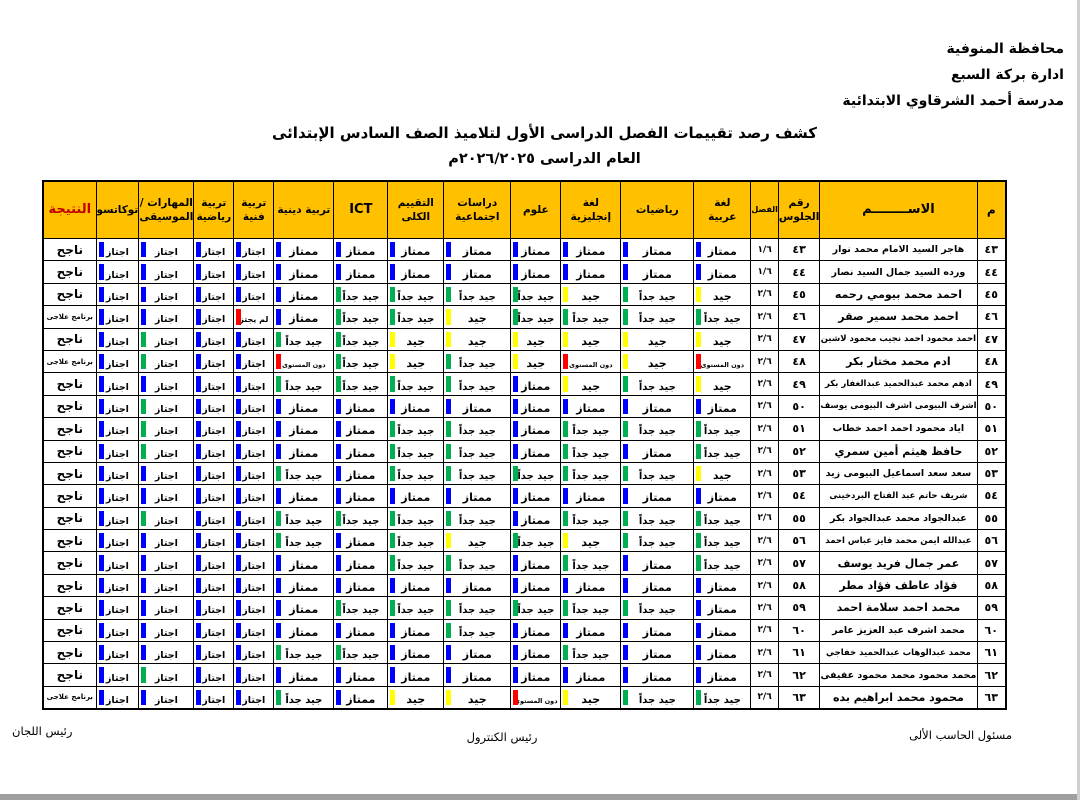 The image size is (1080, 800). I want to click on student-name: سعد سعد اسماعيل البيومى زيد, so click(898, 473).